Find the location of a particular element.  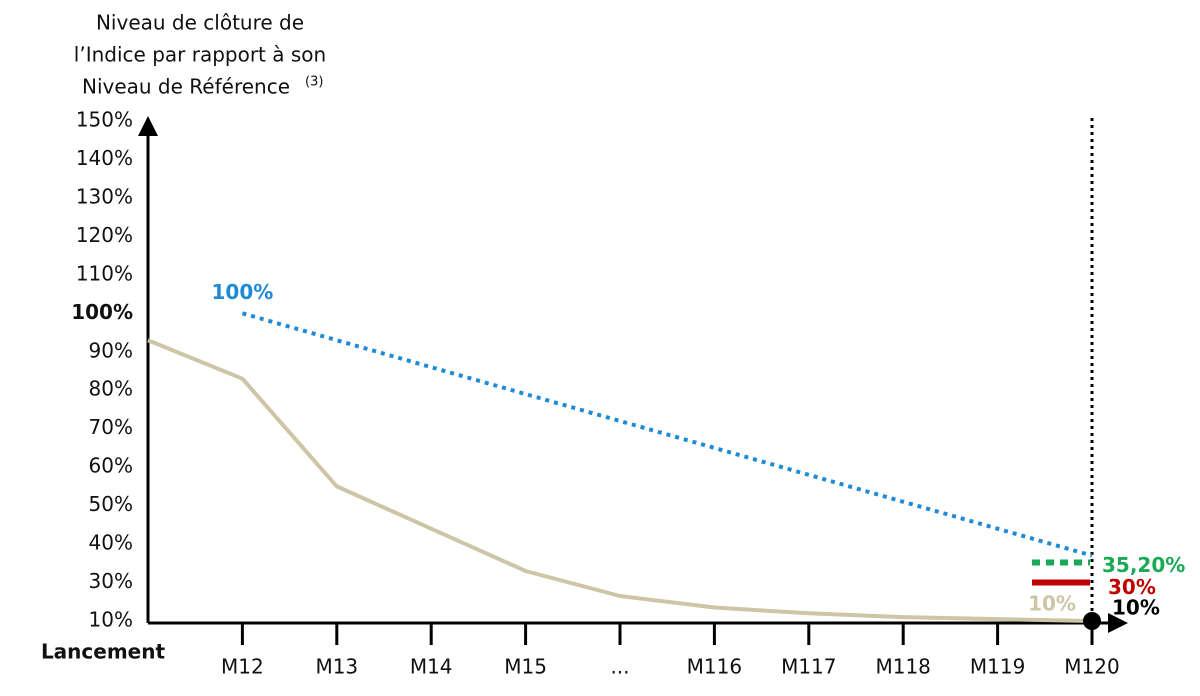

y-tick-label: 90% is located at coordinates (111, 350).